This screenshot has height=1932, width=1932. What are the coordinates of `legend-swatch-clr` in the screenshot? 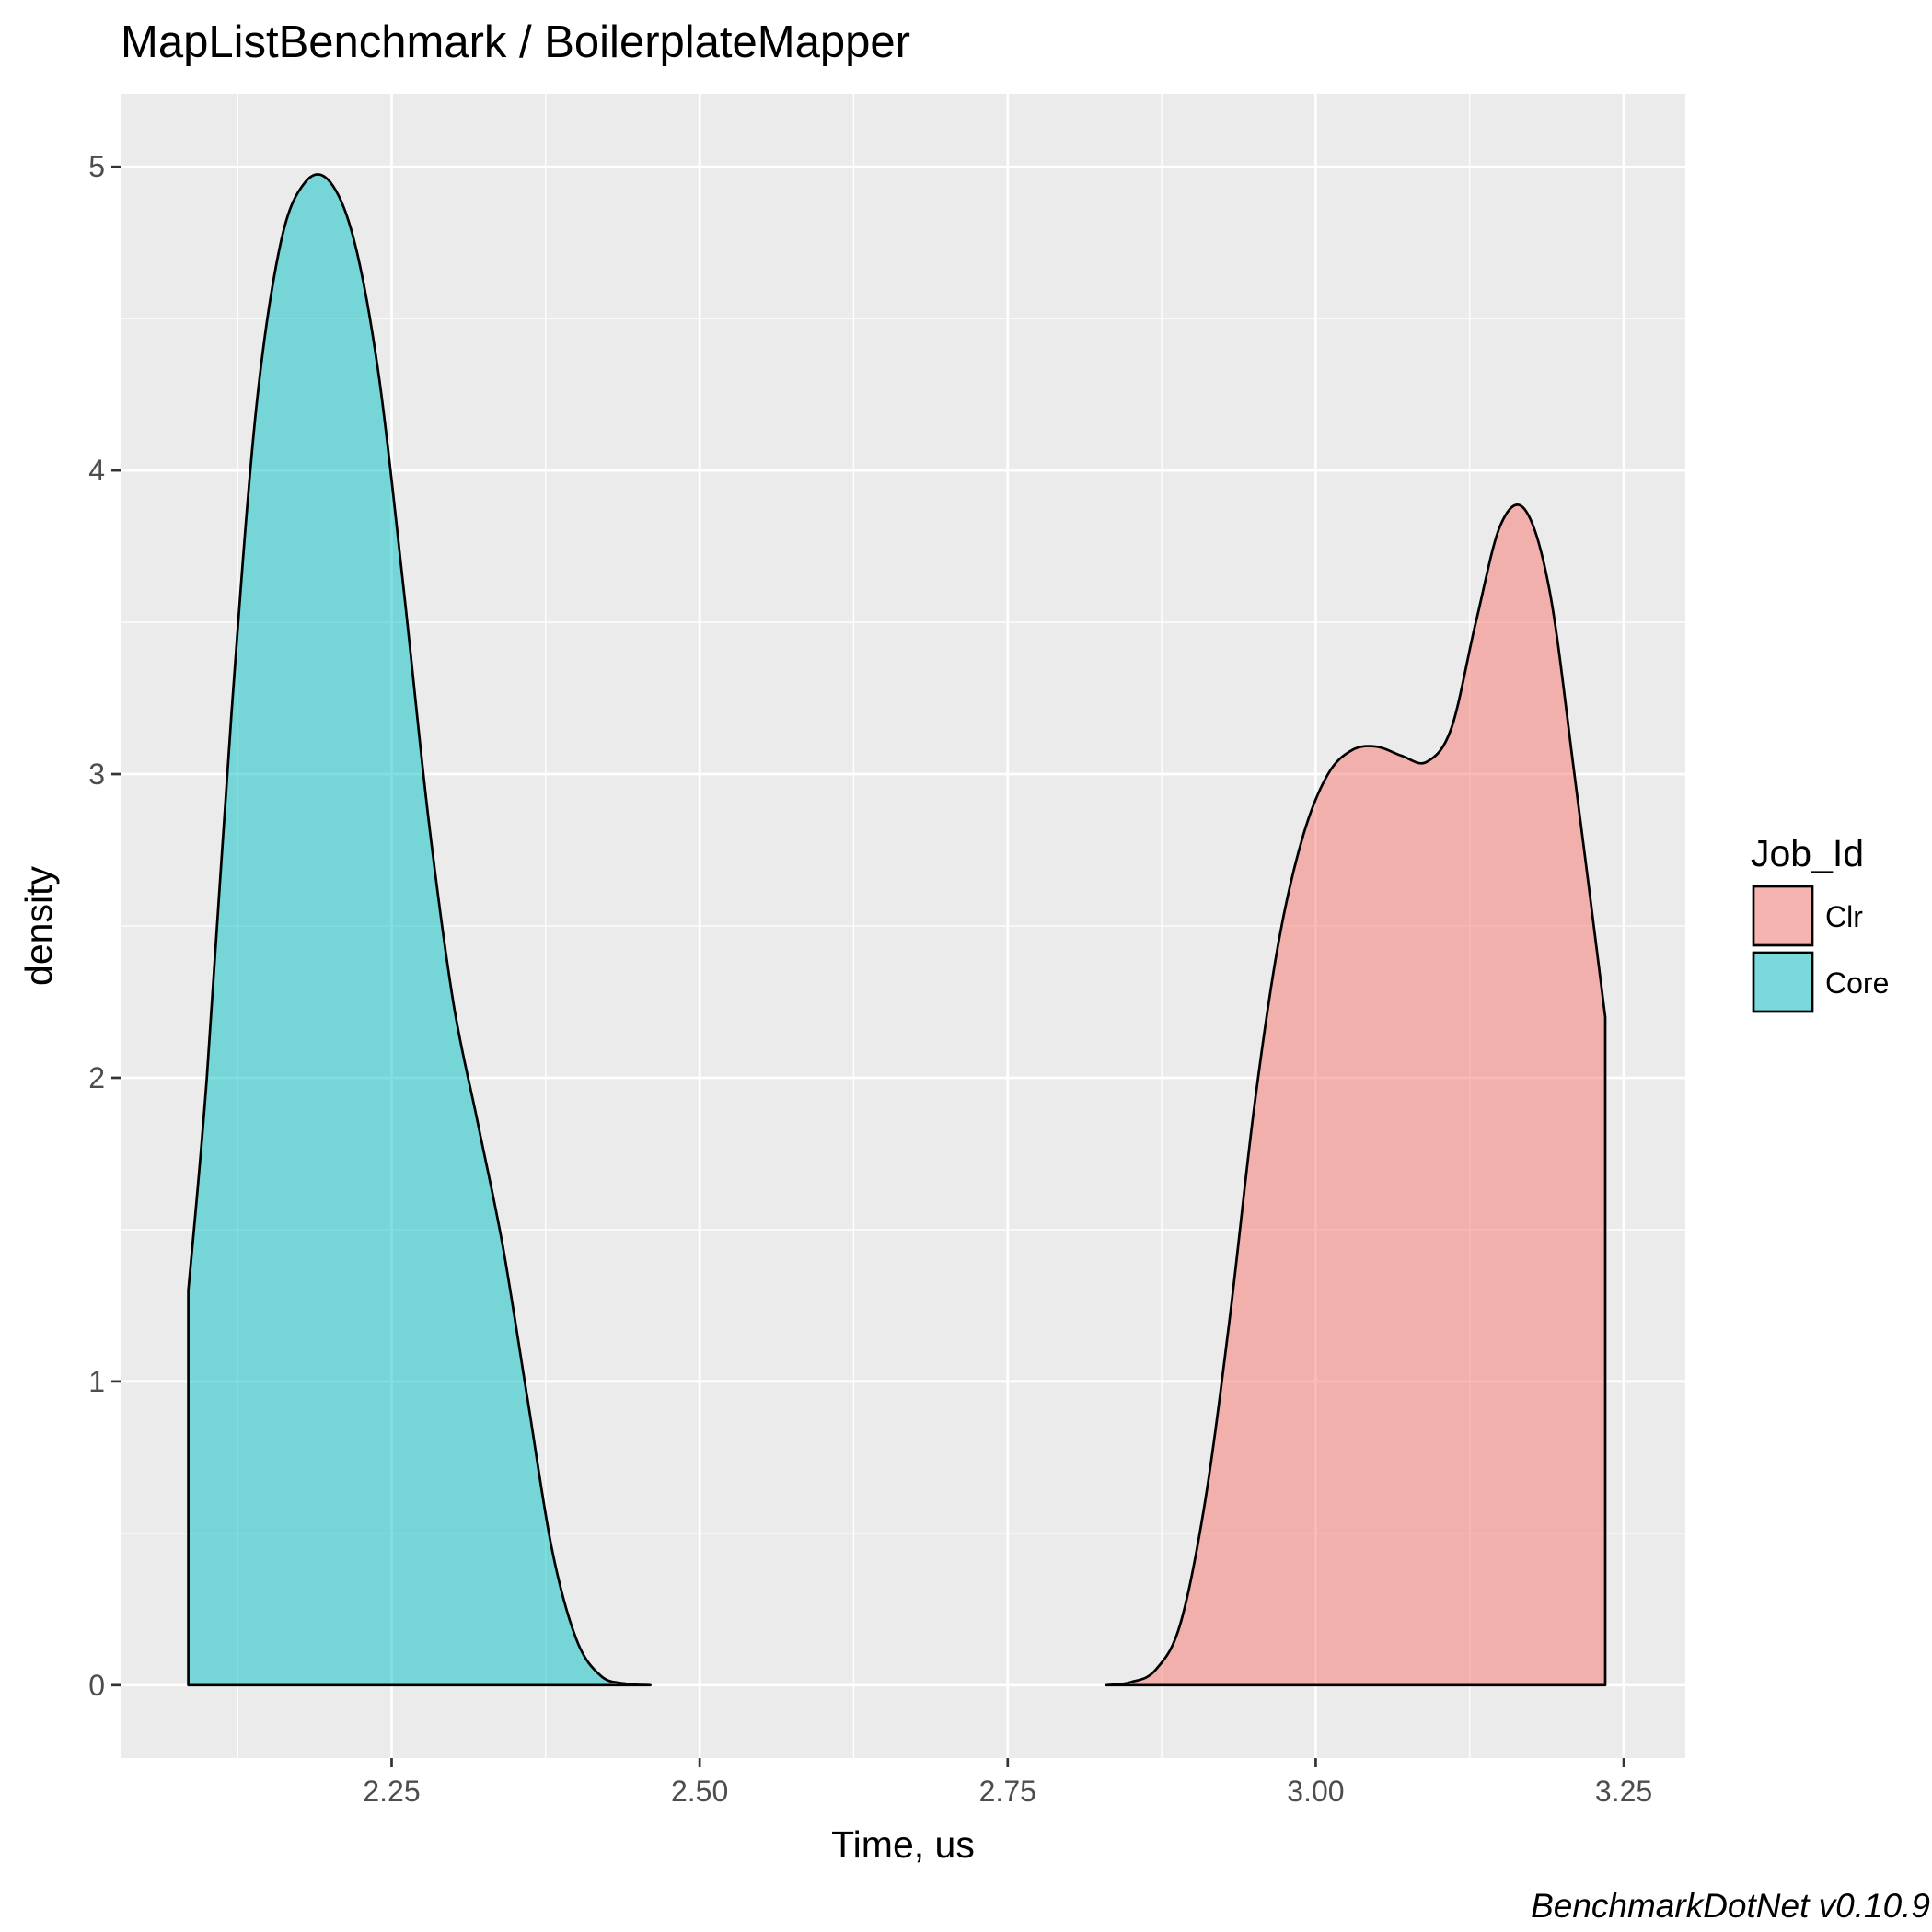 It's located at (1783, 916).